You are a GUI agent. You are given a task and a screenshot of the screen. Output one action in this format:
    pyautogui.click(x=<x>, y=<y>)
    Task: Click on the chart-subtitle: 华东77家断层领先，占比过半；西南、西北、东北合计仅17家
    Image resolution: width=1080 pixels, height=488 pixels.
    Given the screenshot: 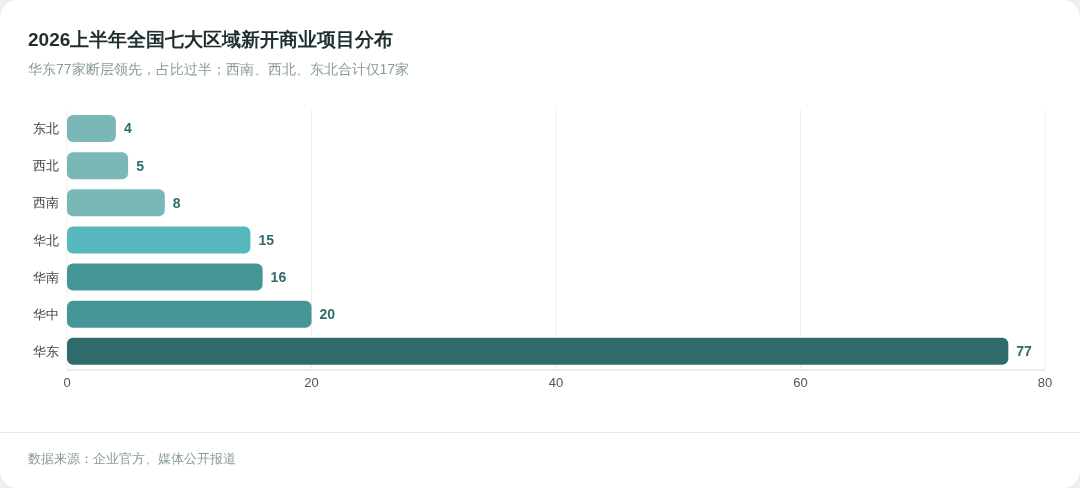 What is the action you would take?
    pyautogui.click(x=219, y=70)
    